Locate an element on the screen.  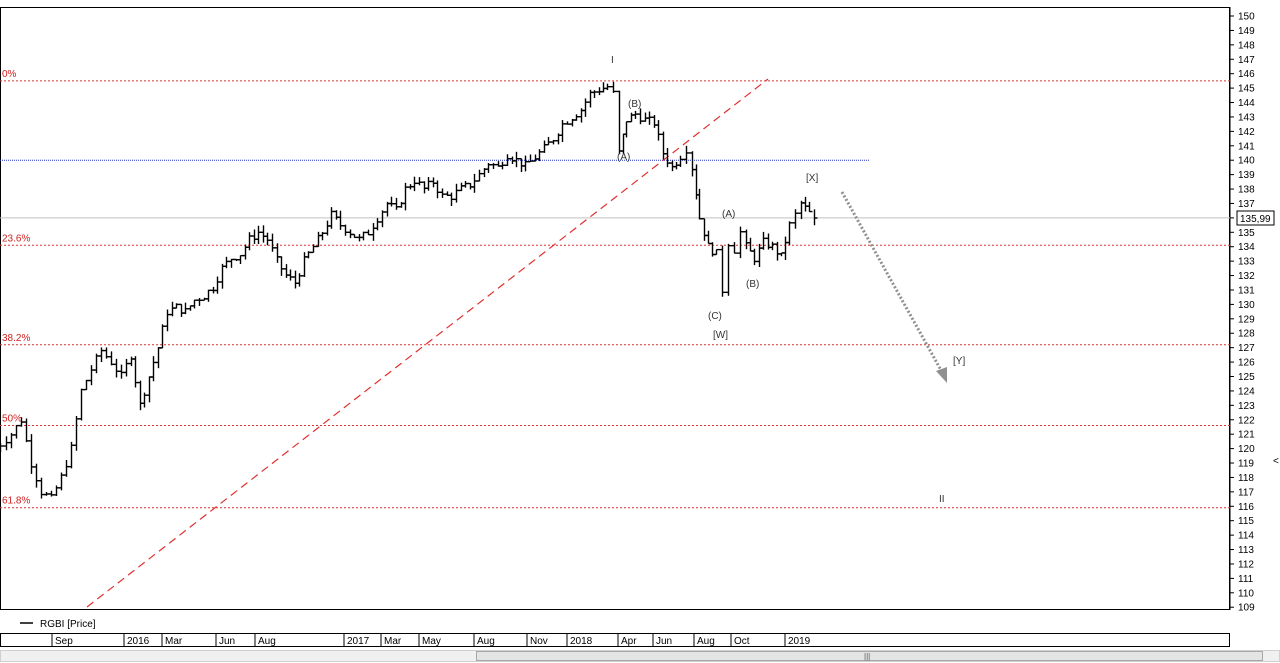
scrollbar-thumb is located at coordinates (869, 656).